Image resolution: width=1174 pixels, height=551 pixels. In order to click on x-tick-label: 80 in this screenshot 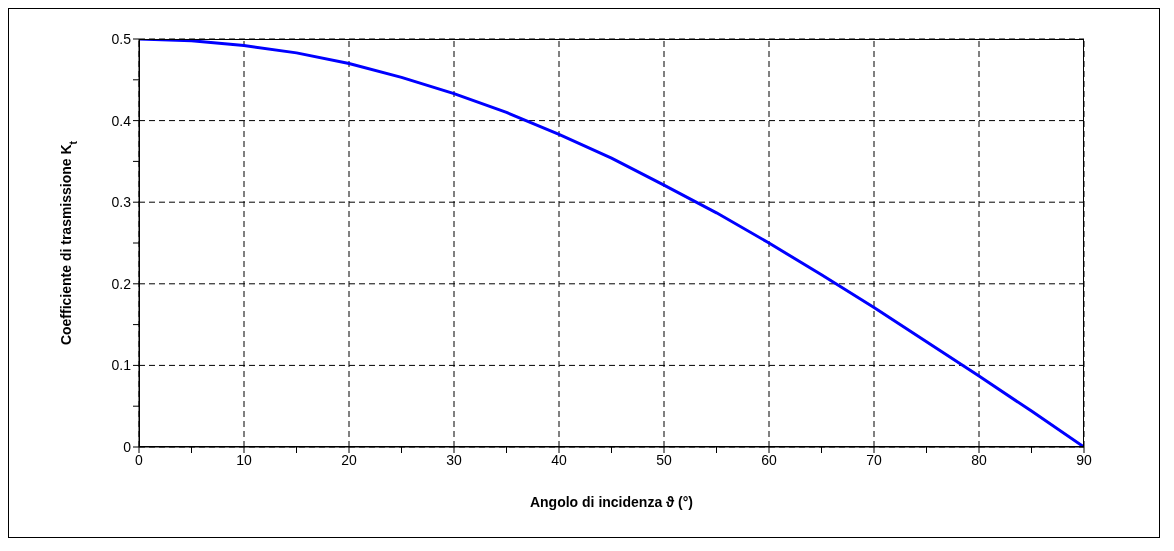, I will do `click(979, 459)`.